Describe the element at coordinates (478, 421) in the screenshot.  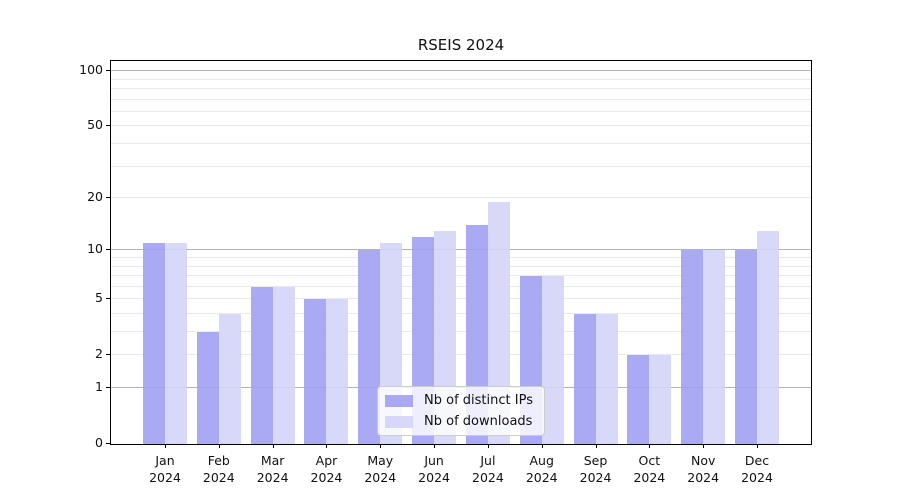
I see `legend-label-downloads: Nb of downloads` at that location.